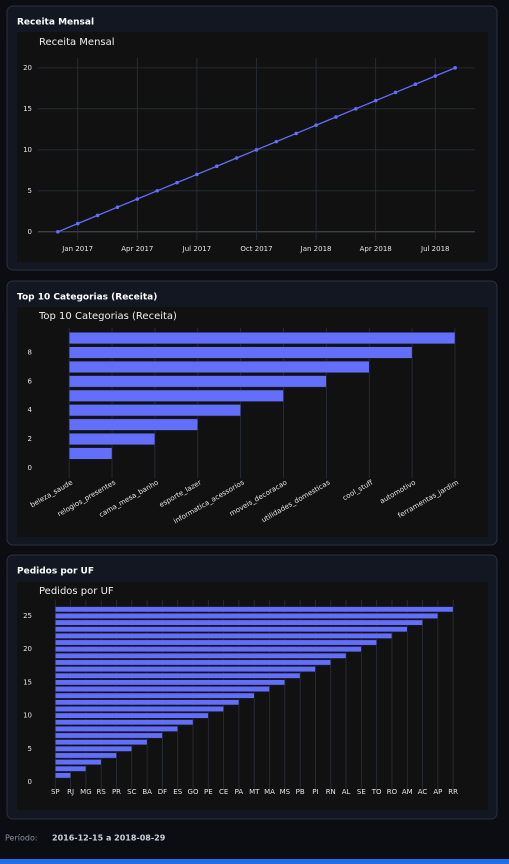  What do you see at coordinates (256, 249) in the screenshot?
I see `x-tick-label: Oct 2017` at bounding box center [256, 249].